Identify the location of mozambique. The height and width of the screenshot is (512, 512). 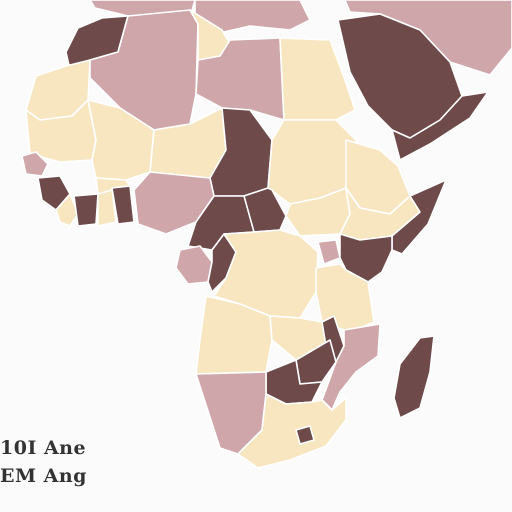
(351, 367).